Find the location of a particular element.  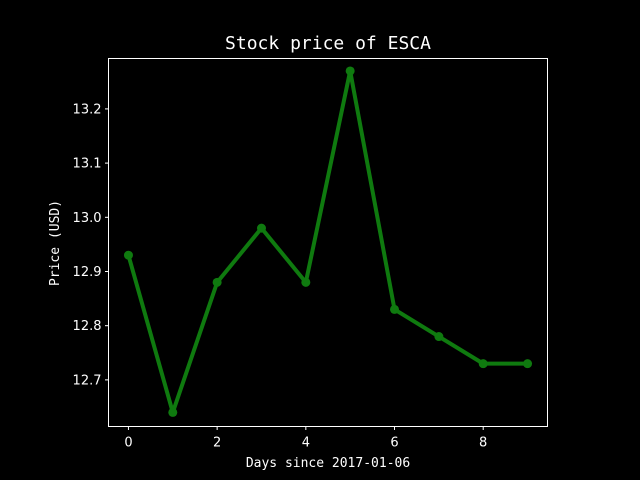

y-tick-label: 12.8 is located at coordinates (87, 326).